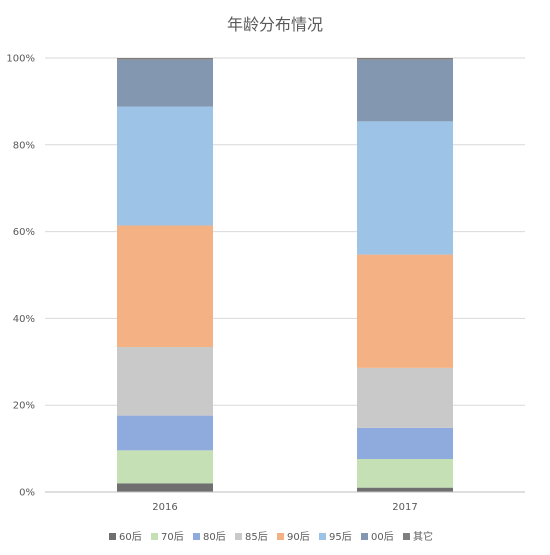 The width and height of the screenshot is (550, 555). What do you see at coordinates (271, 536) in the screenshot?
I see `legend: 60后 70后 80后 85后 90后 95后 00后 其它` at bounding box center [271, 536].